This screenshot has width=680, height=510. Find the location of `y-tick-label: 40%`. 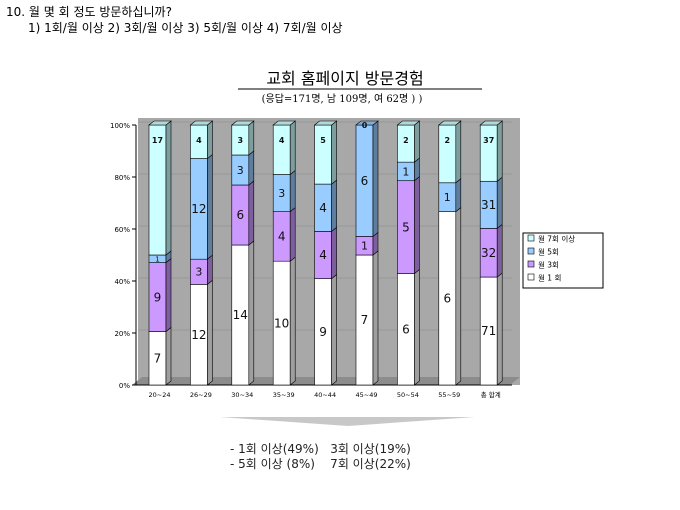

y-tick-label: 40% is located at coordinates (122, 282).